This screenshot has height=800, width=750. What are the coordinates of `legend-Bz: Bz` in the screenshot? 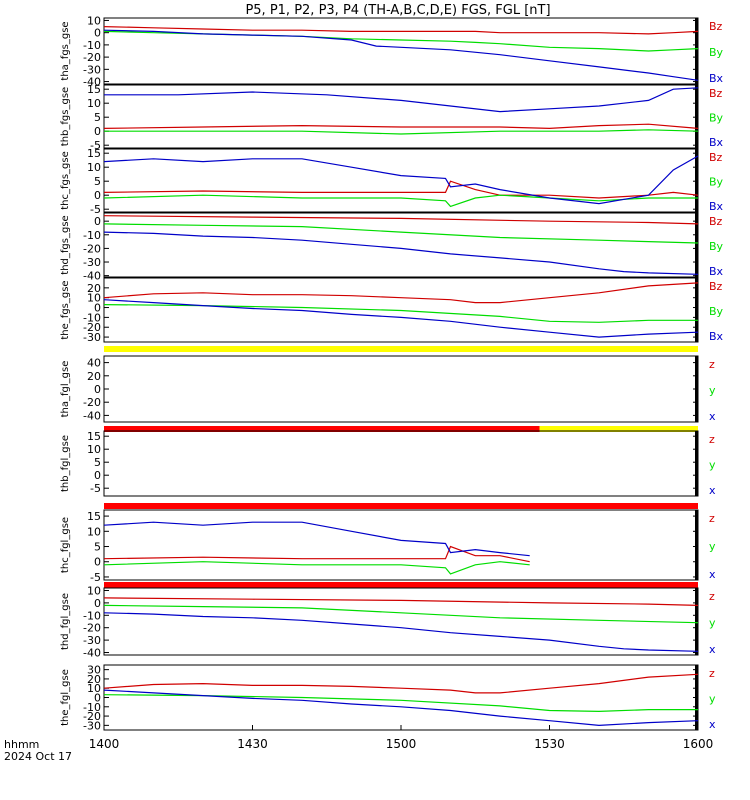 It's located at (716, 221).